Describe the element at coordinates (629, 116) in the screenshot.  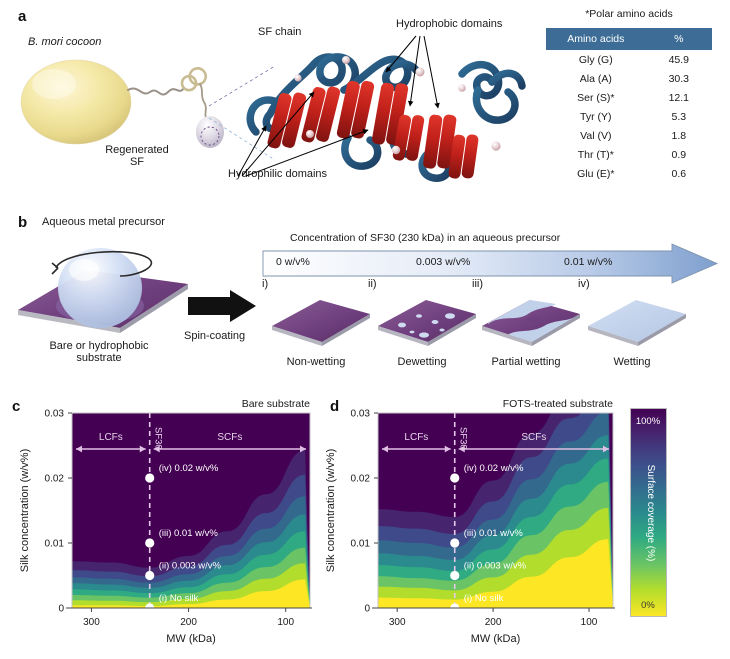
I see `amino-acid-row: Tyr (Y) 5.3` at that location.